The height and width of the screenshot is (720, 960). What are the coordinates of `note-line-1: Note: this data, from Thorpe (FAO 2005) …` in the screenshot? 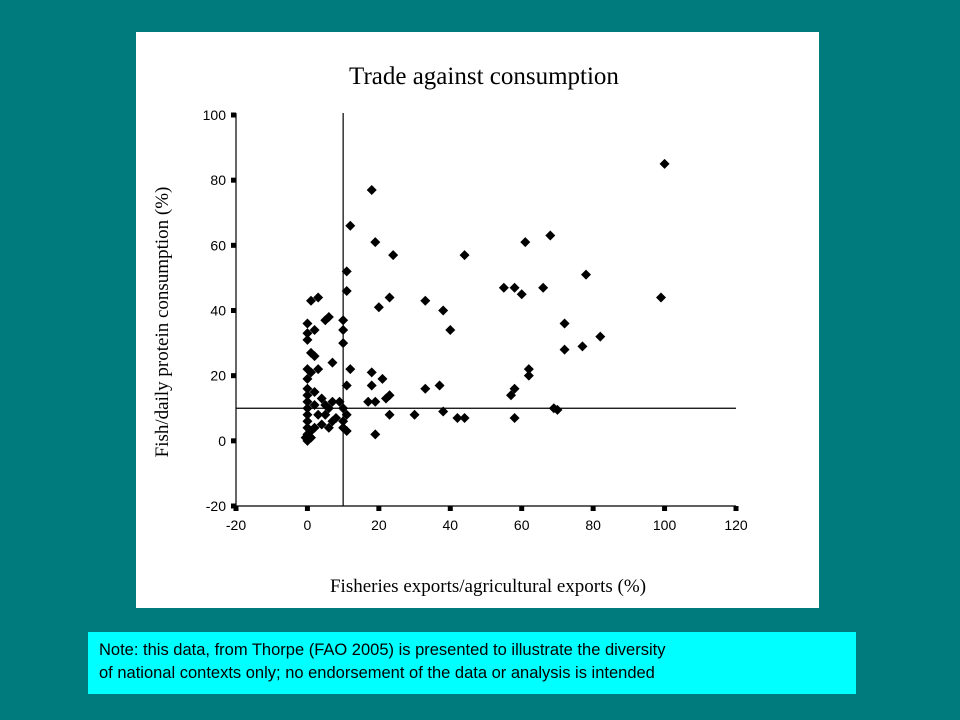 It's located at (382, 650).